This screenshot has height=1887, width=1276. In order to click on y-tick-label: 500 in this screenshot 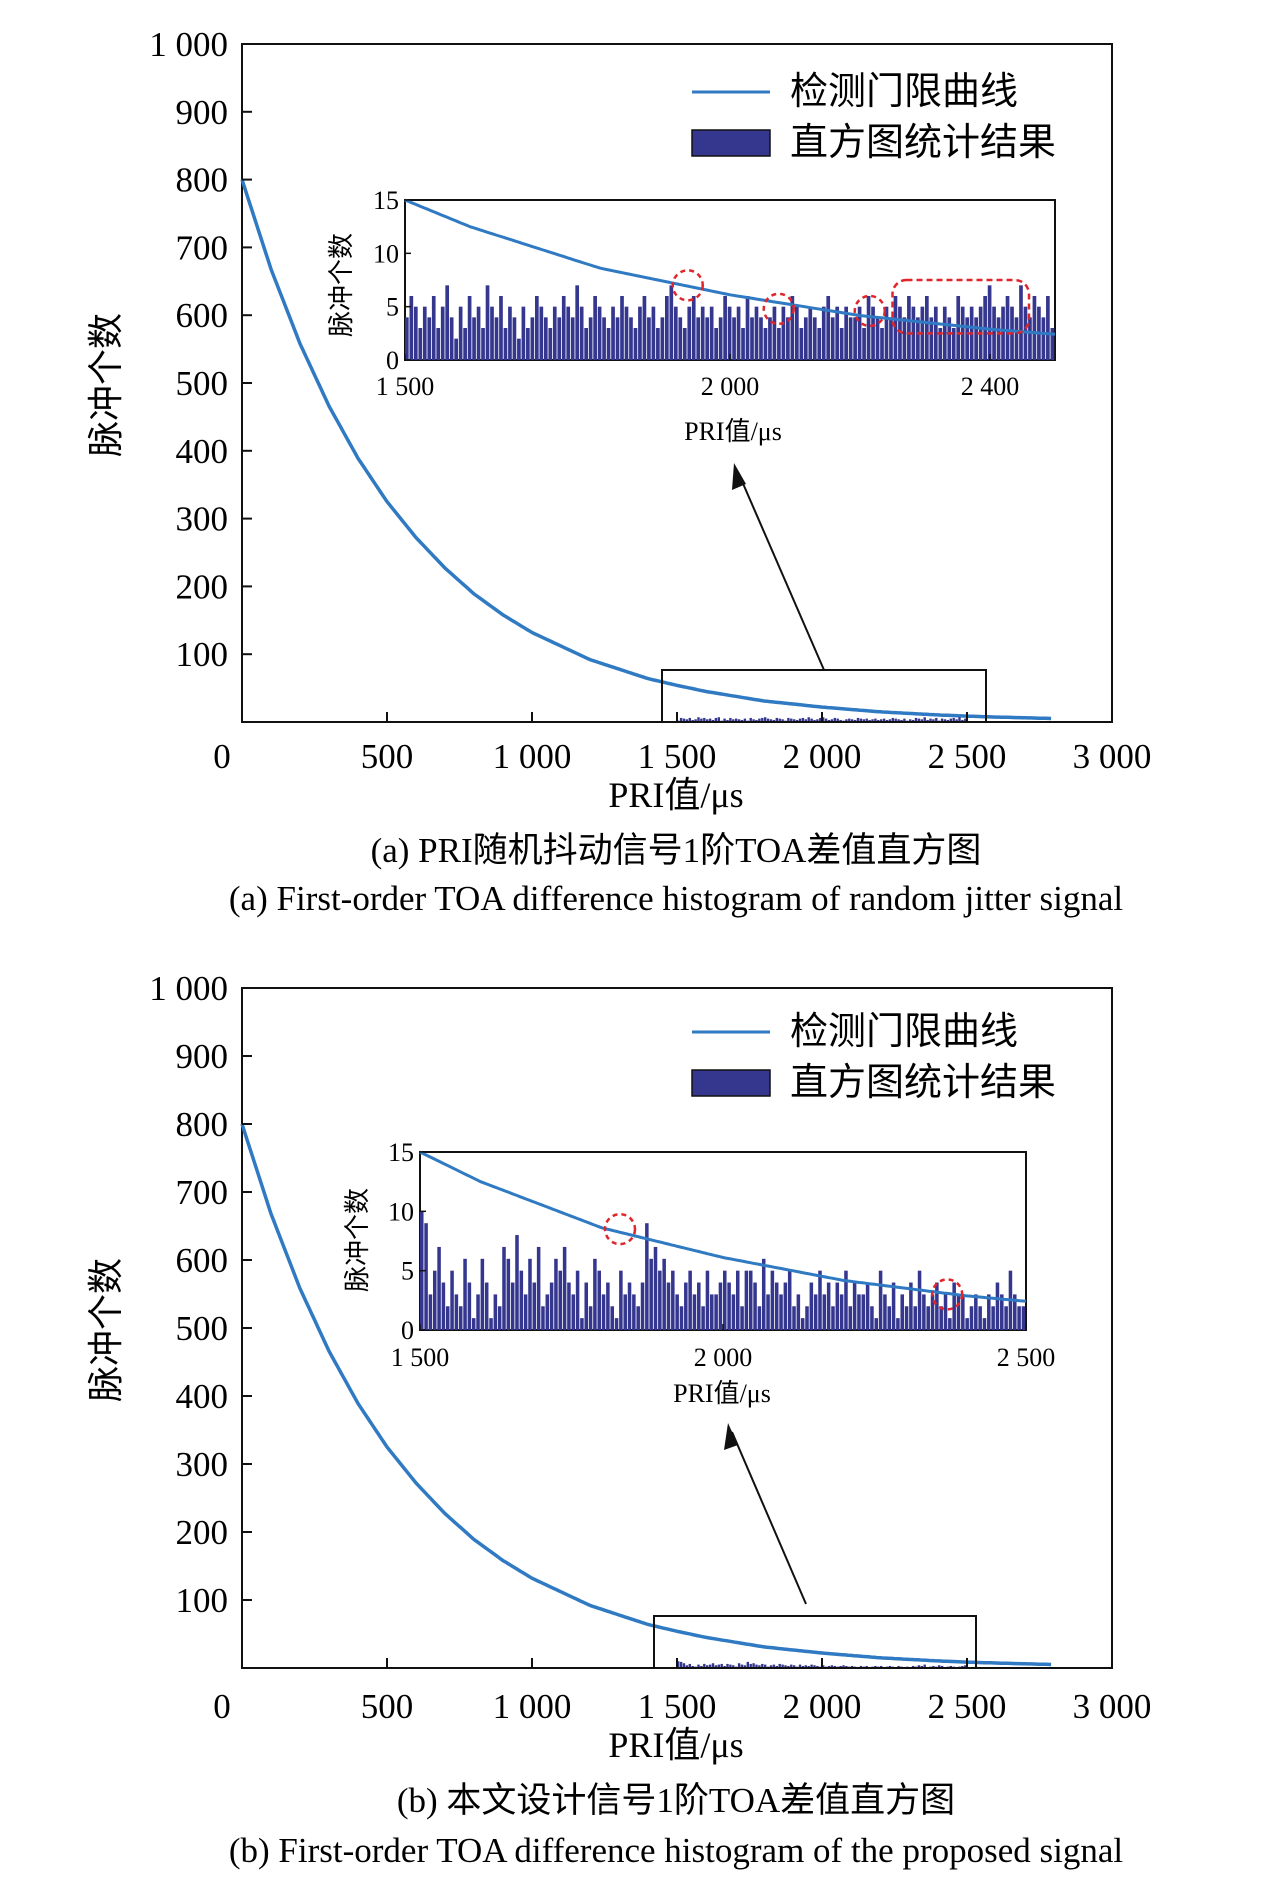, I will do `click(202, 1328)`.